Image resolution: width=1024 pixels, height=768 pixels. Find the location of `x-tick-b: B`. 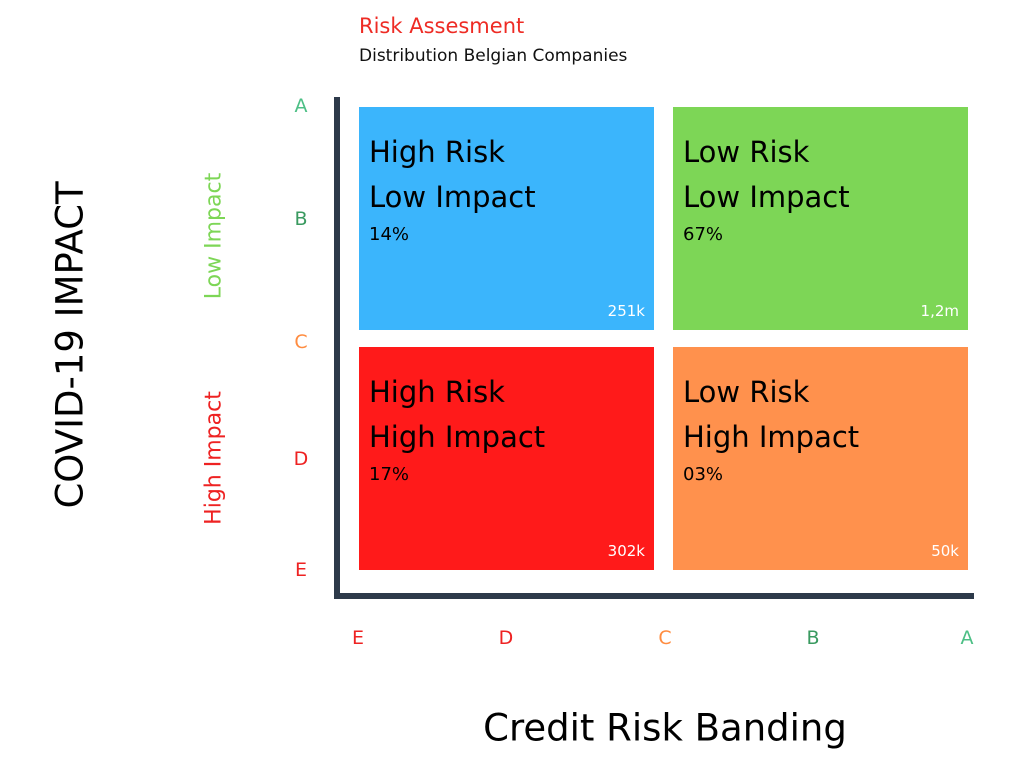

x-tick-b: B is located at coordinates (813, 638).